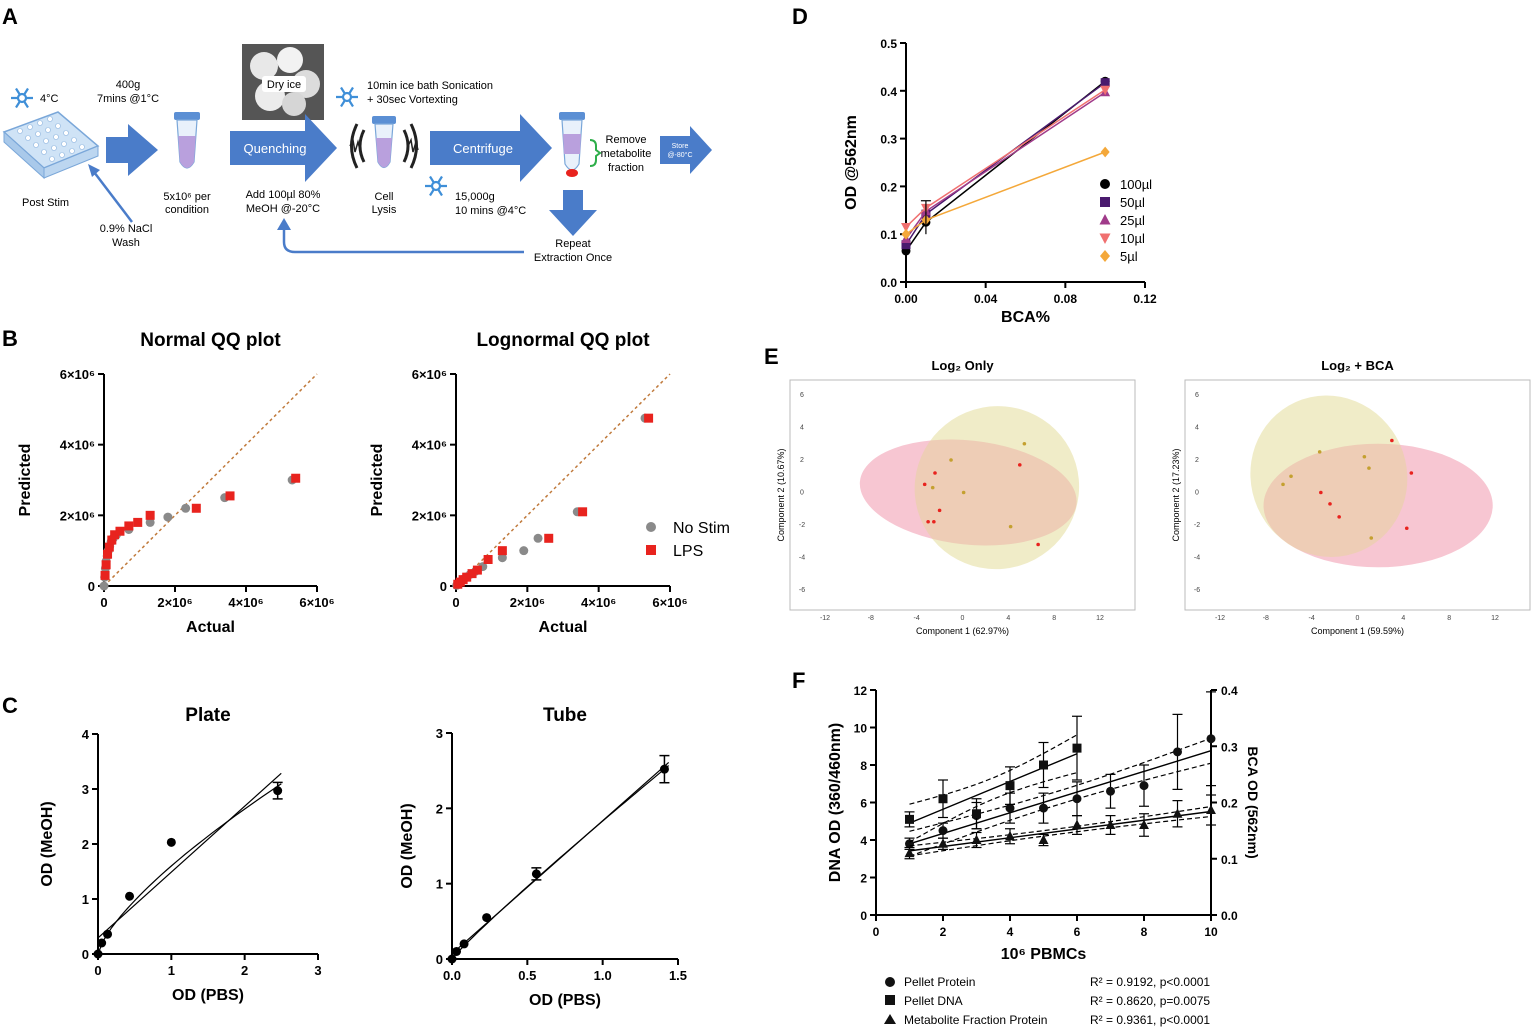 The image size is (1535, 1027). I want to click on well-plate-icon, so click(51, 145).